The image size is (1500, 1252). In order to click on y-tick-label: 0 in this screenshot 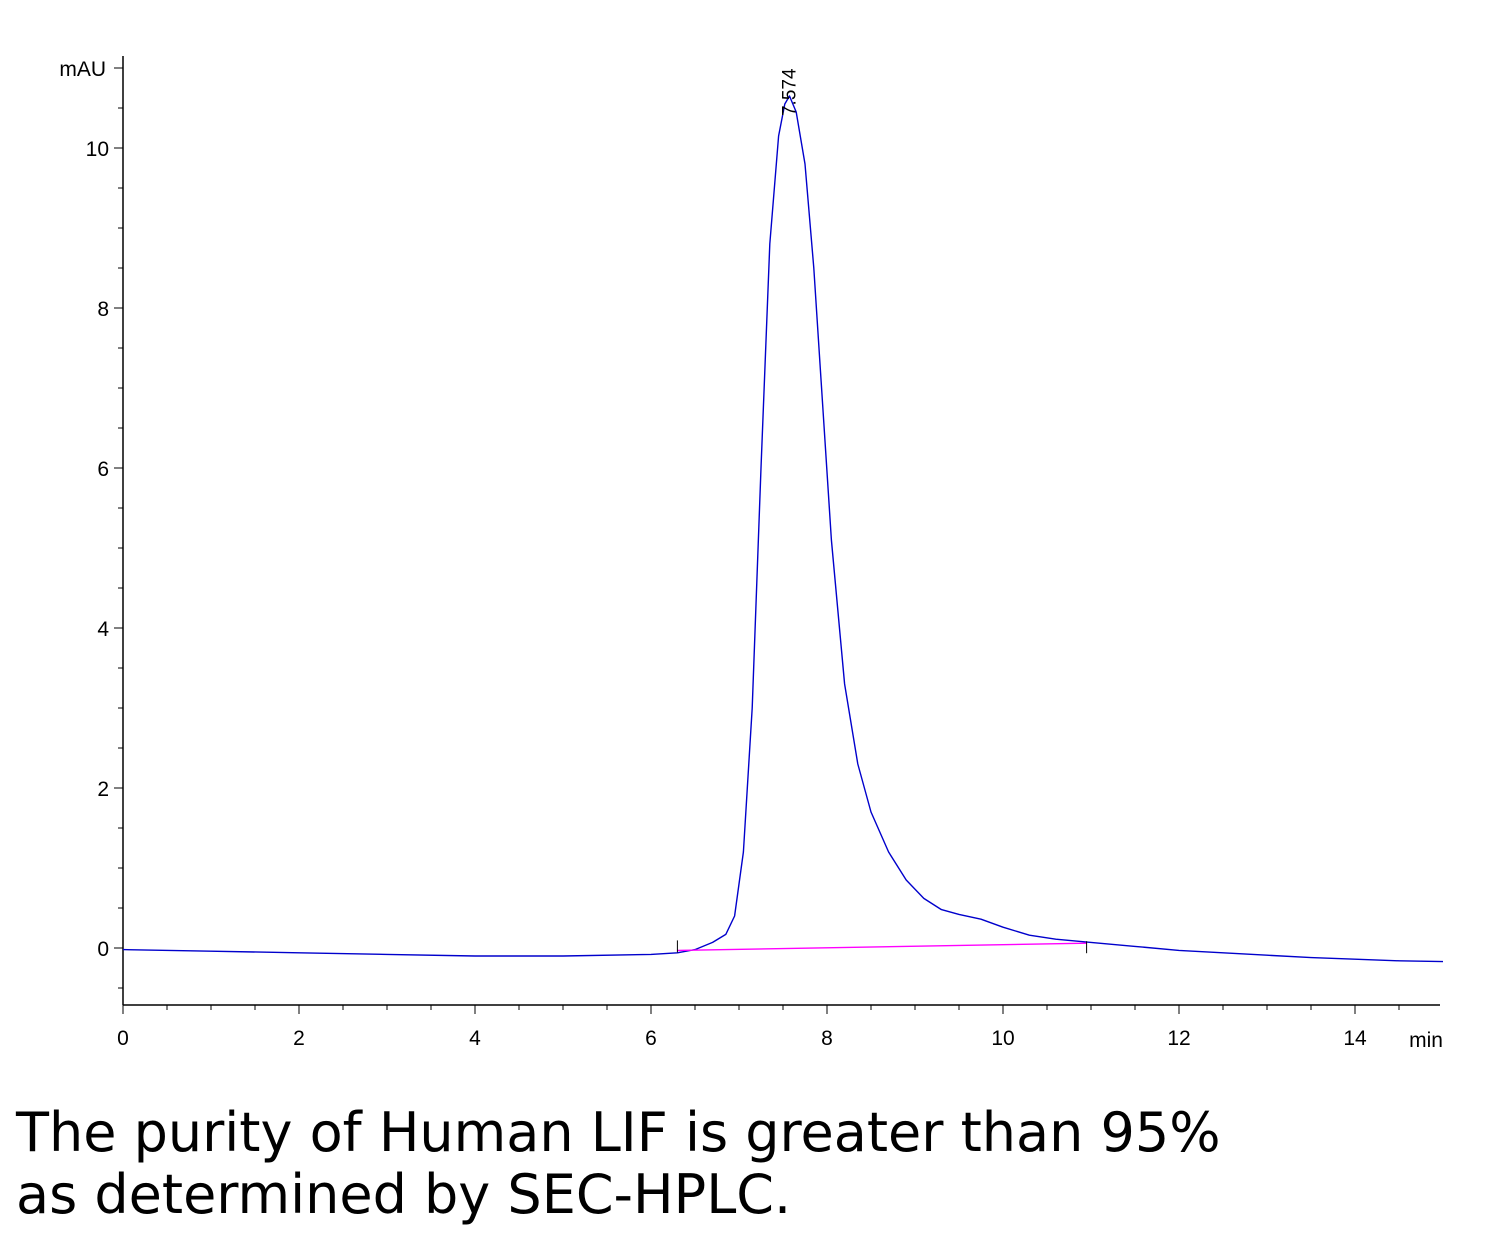, I will do `click(103, 949)`.